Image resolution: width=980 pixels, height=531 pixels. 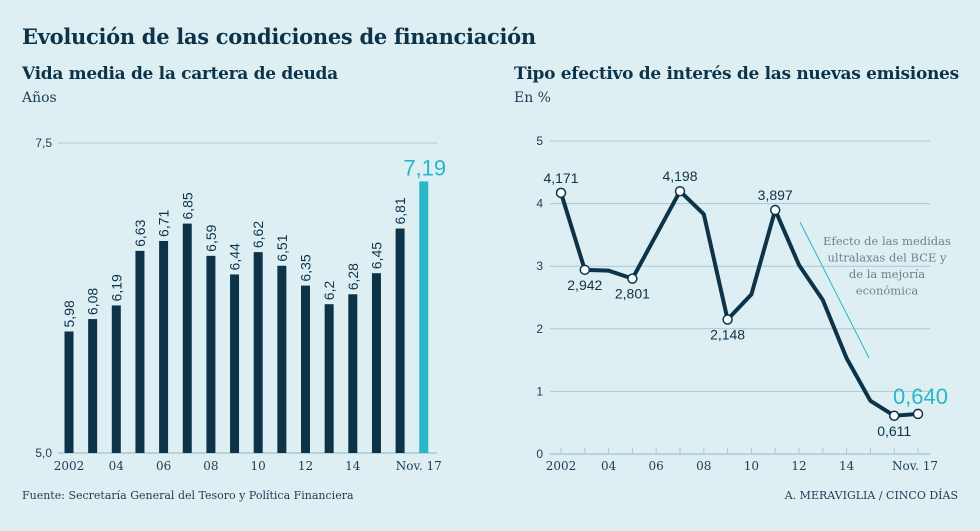 What do you see at coordinates (561, 466) in the screenshot?
I see `line-x-tick-label: 2002` at bounding box center [561, 466].